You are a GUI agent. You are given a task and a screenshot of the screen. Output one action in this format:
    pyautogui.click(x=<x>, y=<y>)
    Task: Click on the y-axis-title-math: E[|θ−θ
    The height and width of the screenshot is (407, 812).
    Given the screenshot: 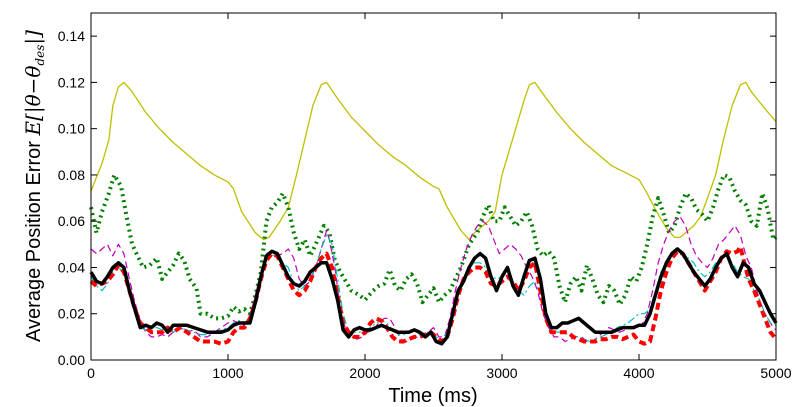 What is the action you would take?
    pyautogui.click(x=33, y=101)
    